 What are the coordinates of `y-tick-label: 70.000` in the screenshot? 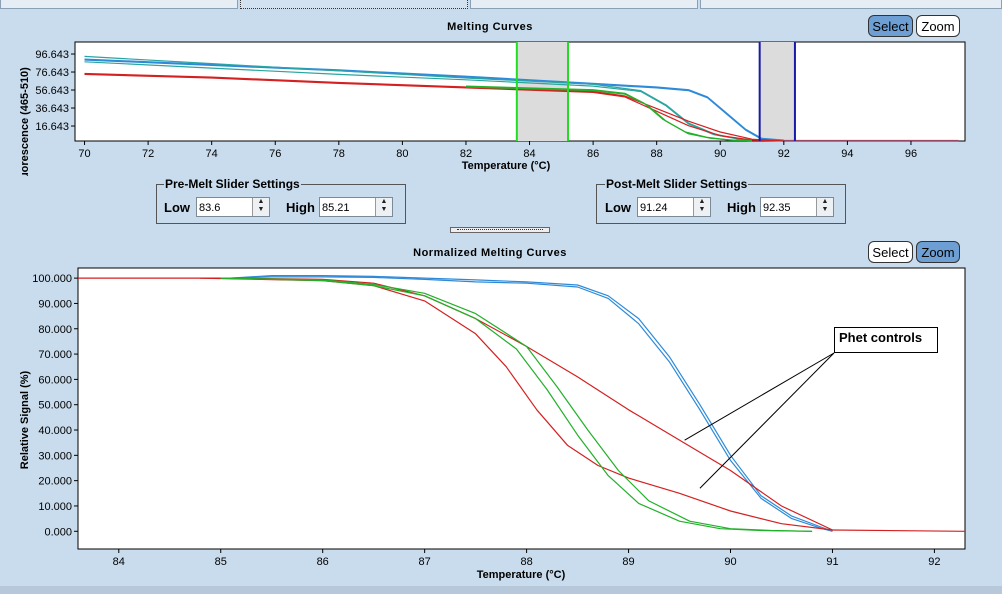 It's located at (55, 355).